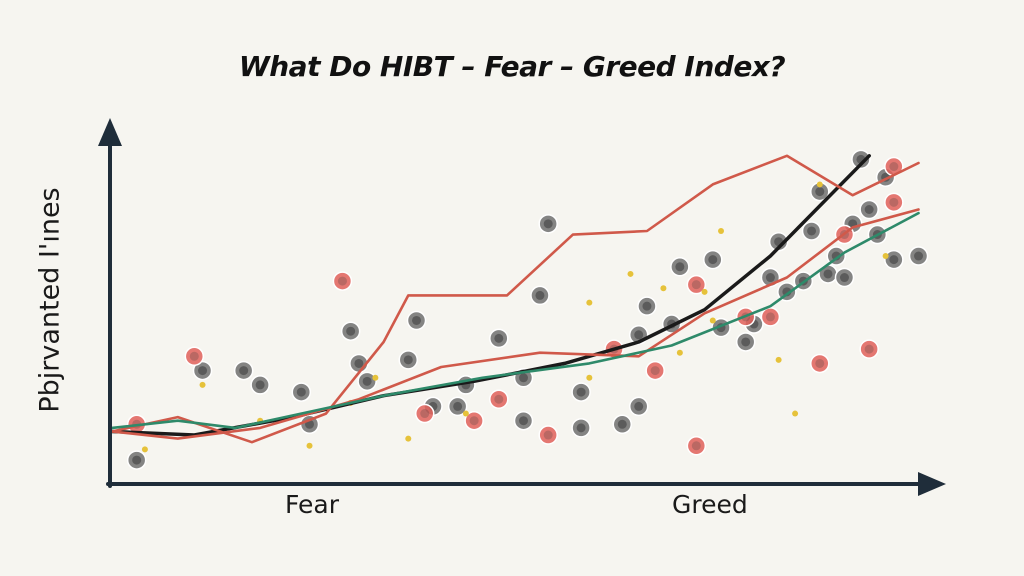 Image resolution: width=1024 pixels, height=576 pixels. Describe the element at coordinates (312, 504) in the screenshot. I see `x-tick-label-fear: Fear` at that location.